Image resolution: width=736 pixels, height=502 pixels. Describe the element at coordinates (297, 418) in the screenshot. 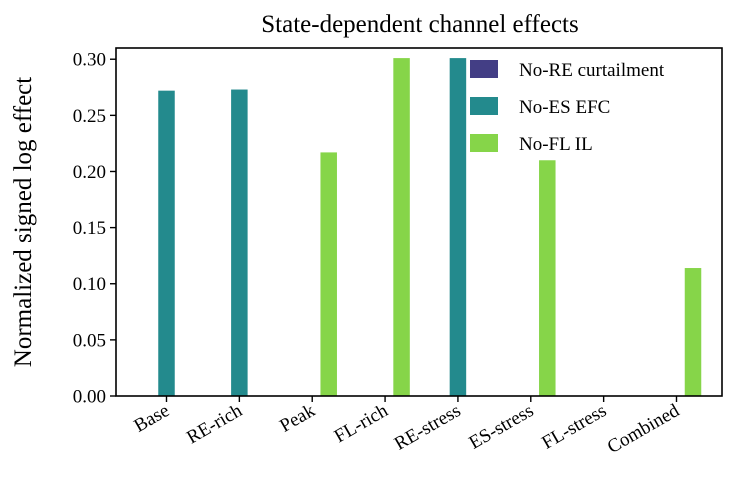

I see `x-tick-label: Peak` at that location.